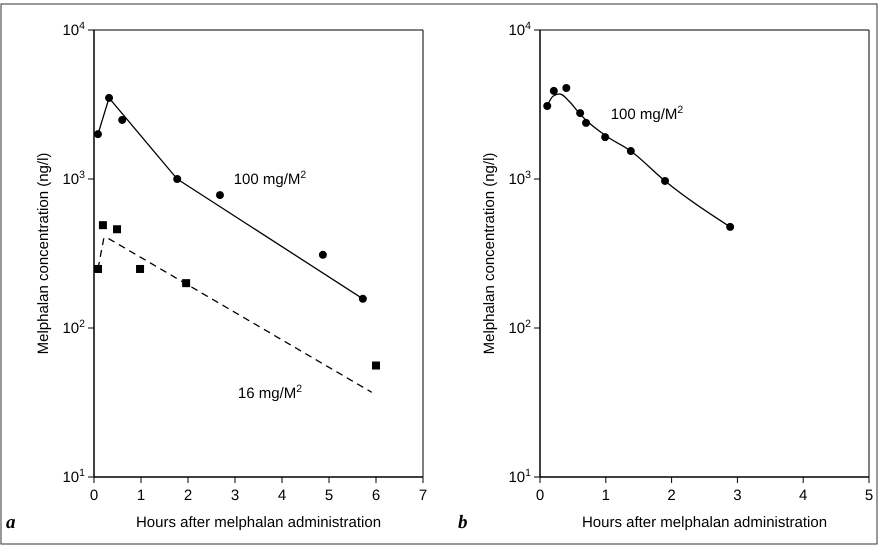 Image resolution: width=878 pixels, height=548 pixels. Describe the element at coordinates (463, 522) in the screenshot. I see `text: b` at that location.